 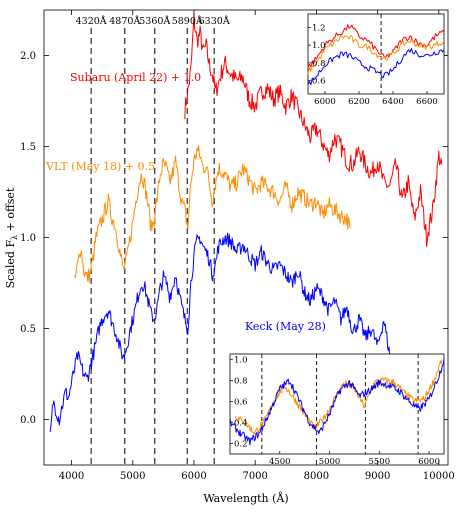 What do you see at coordinates (316, 476) in the screenshot?
I see `x-tick-label-4: 8000` at bounding box center [316, 476].